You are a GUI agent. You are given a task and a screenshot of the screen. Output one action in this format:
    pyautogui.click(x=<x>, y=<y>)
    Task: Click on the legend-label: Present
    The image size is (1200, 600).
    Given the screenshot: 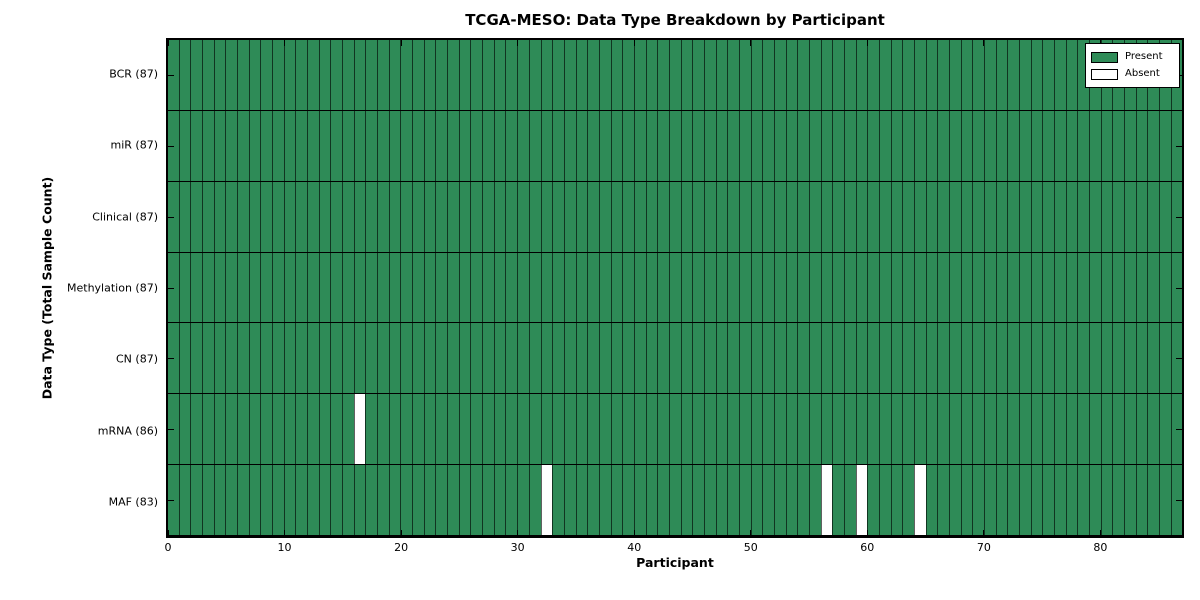 What is the action you would take?
    pyautogui.click(x=1144, y=56)
    